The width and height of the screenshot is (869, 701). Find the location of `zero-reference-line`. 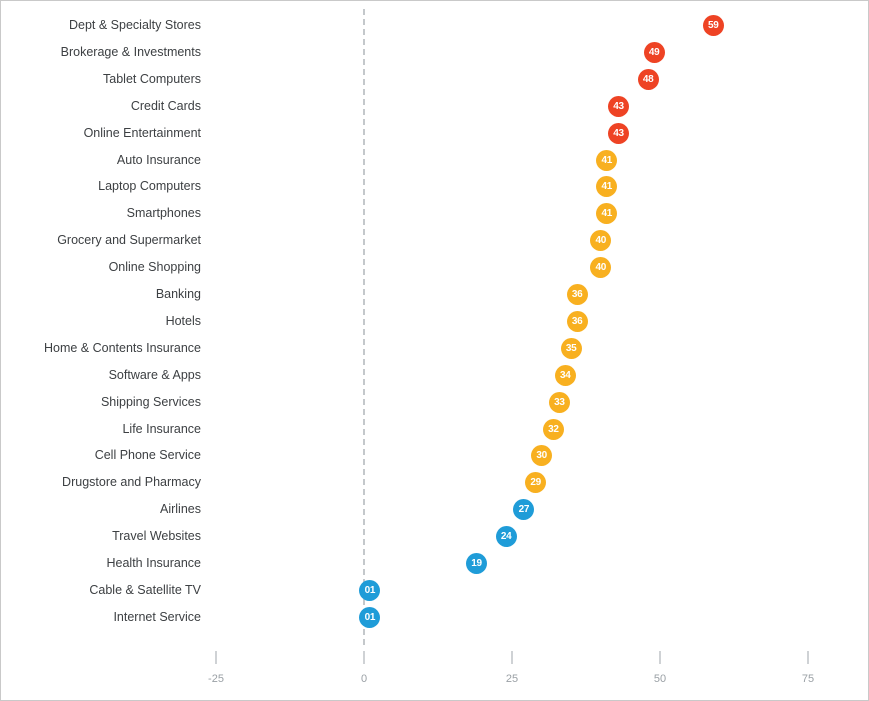

zero-reference-line is located at coordinates (364, 327).